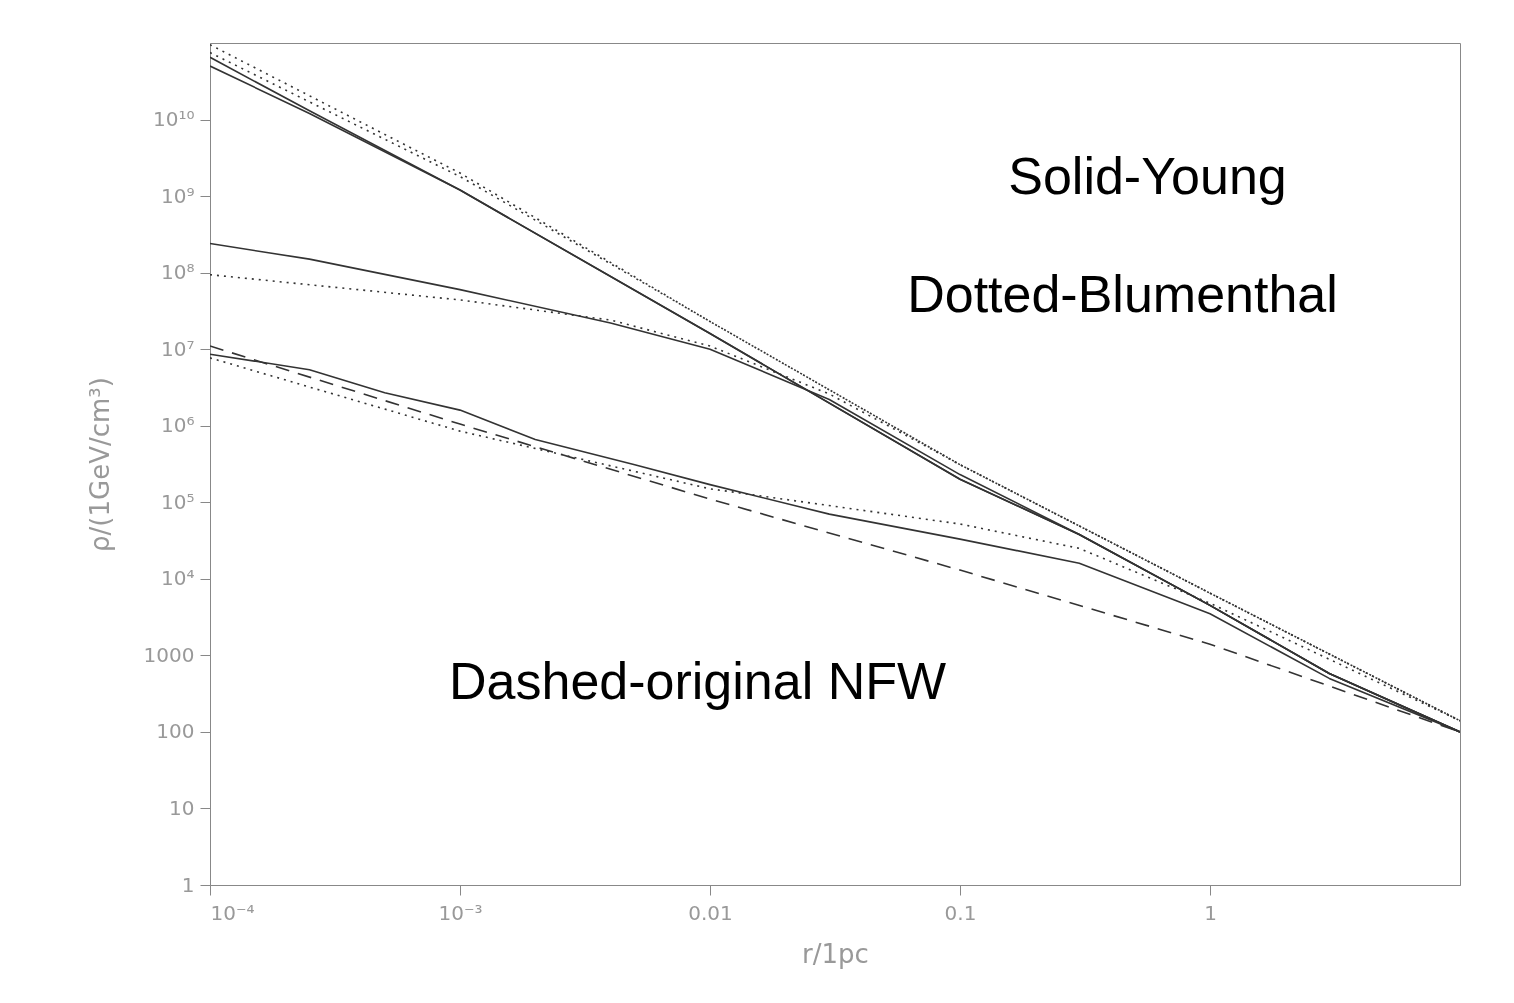  I want to click on y-tick-label: 10, so click(182, 807).